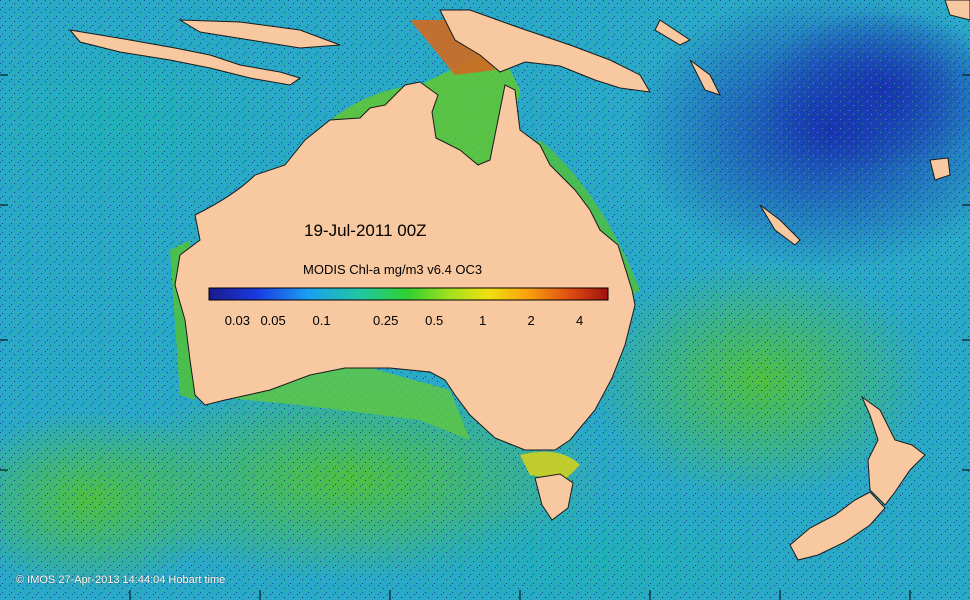 Image resolution: width=970 pixels, height=600 pixels. Describe the element at coordinates (185, 57) in the screenshot. I see `timor-lesser-sunda` at that location.